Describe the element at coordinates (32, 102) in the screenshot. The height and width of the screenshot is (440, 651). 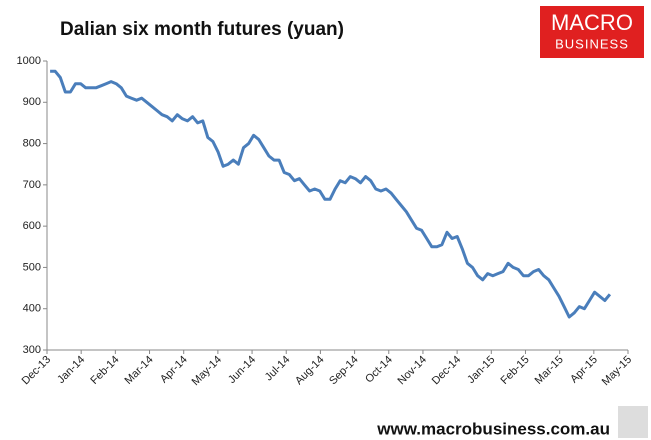
I see `y-tick-label: 900` at that location.